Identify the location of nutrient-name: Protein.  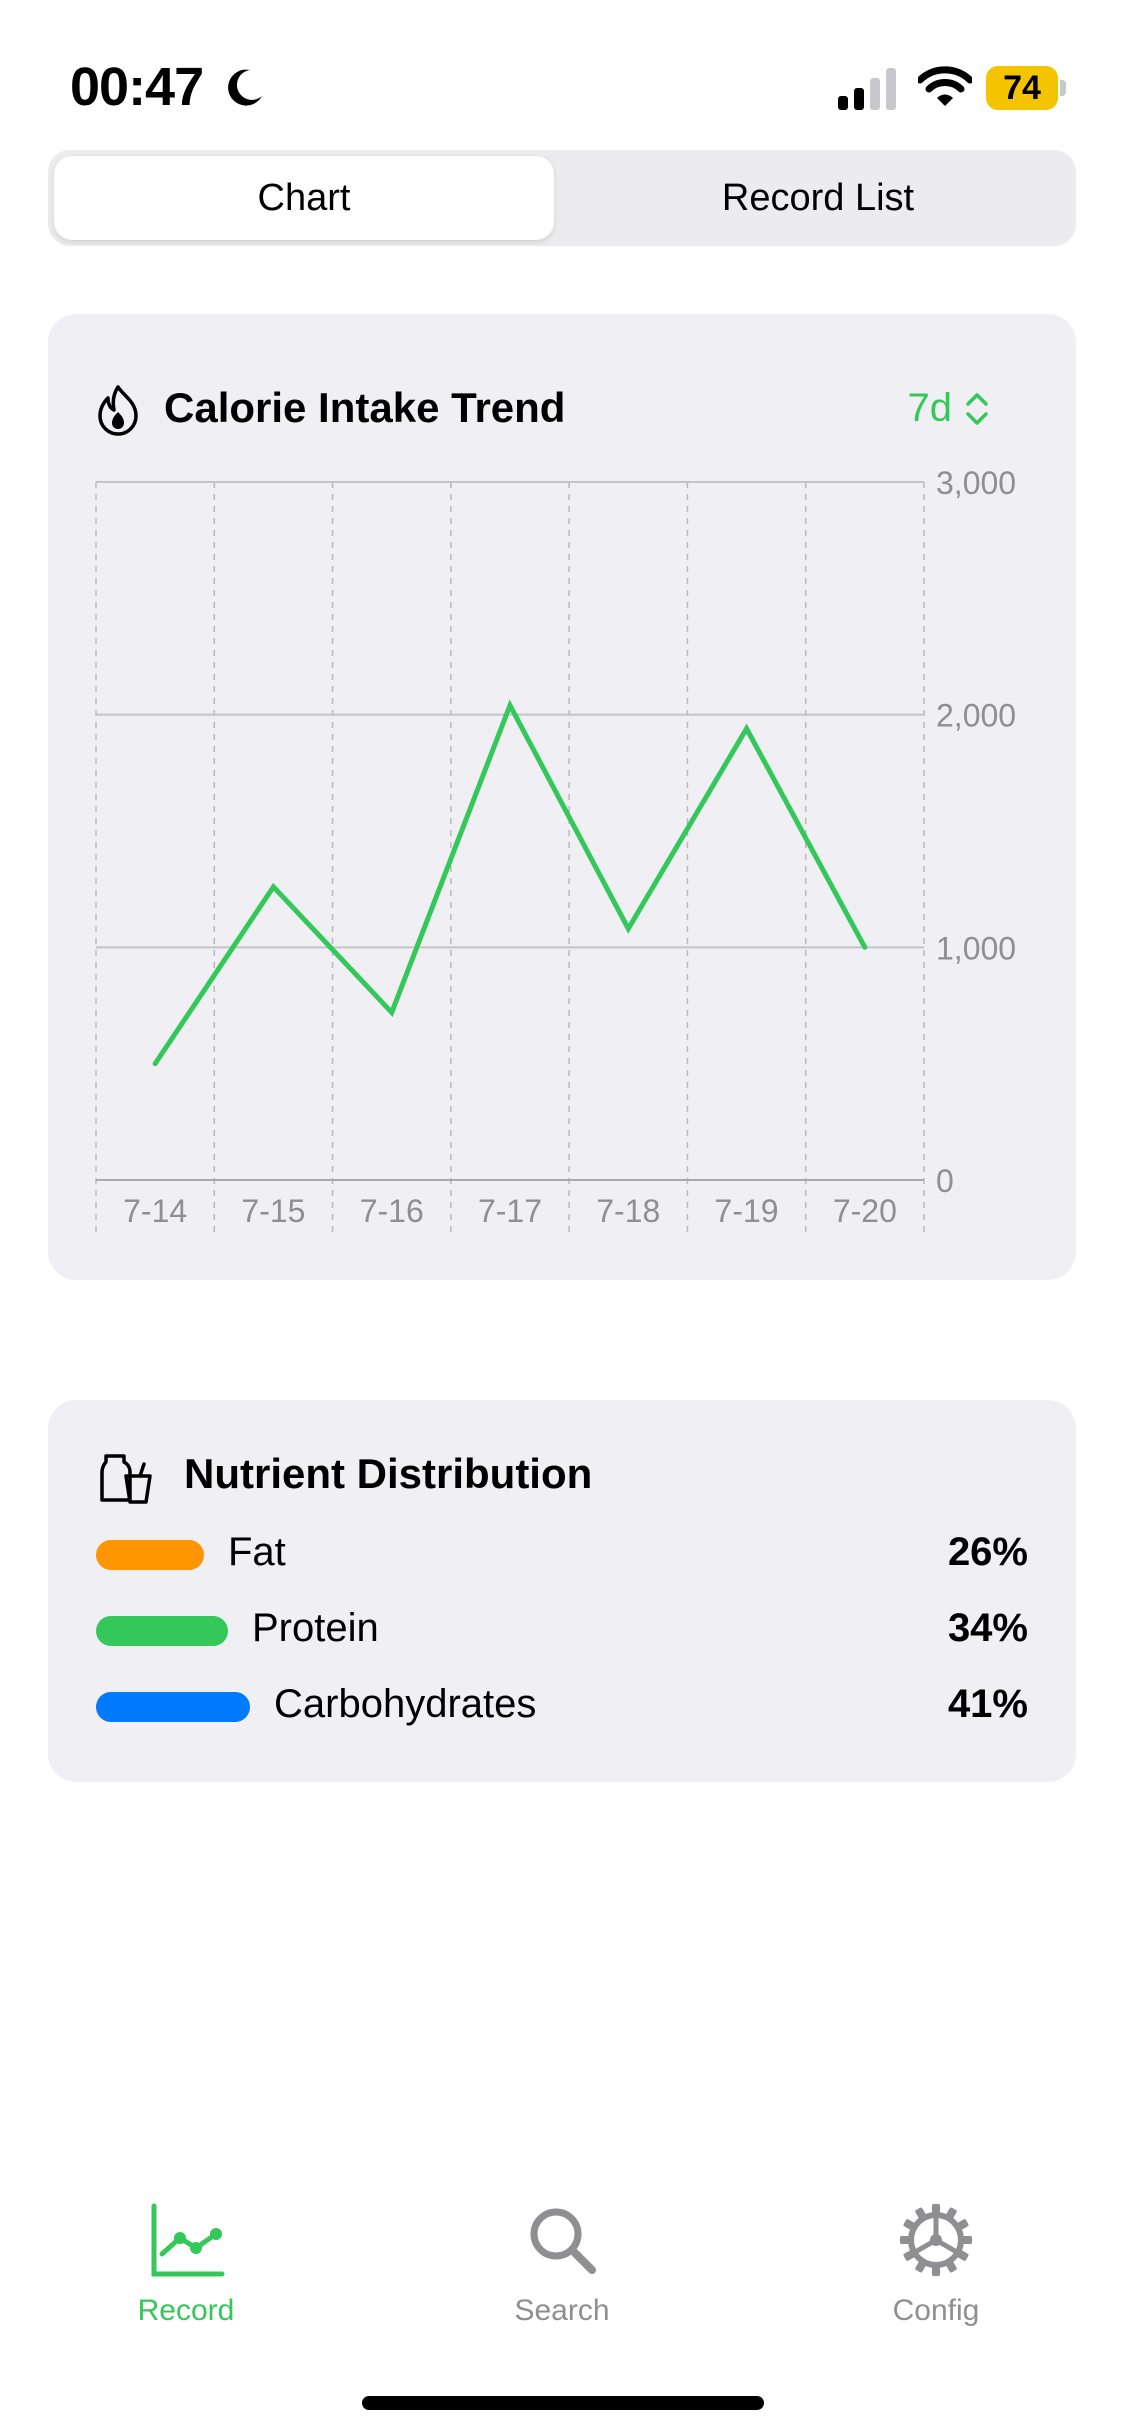
(315, 1628).